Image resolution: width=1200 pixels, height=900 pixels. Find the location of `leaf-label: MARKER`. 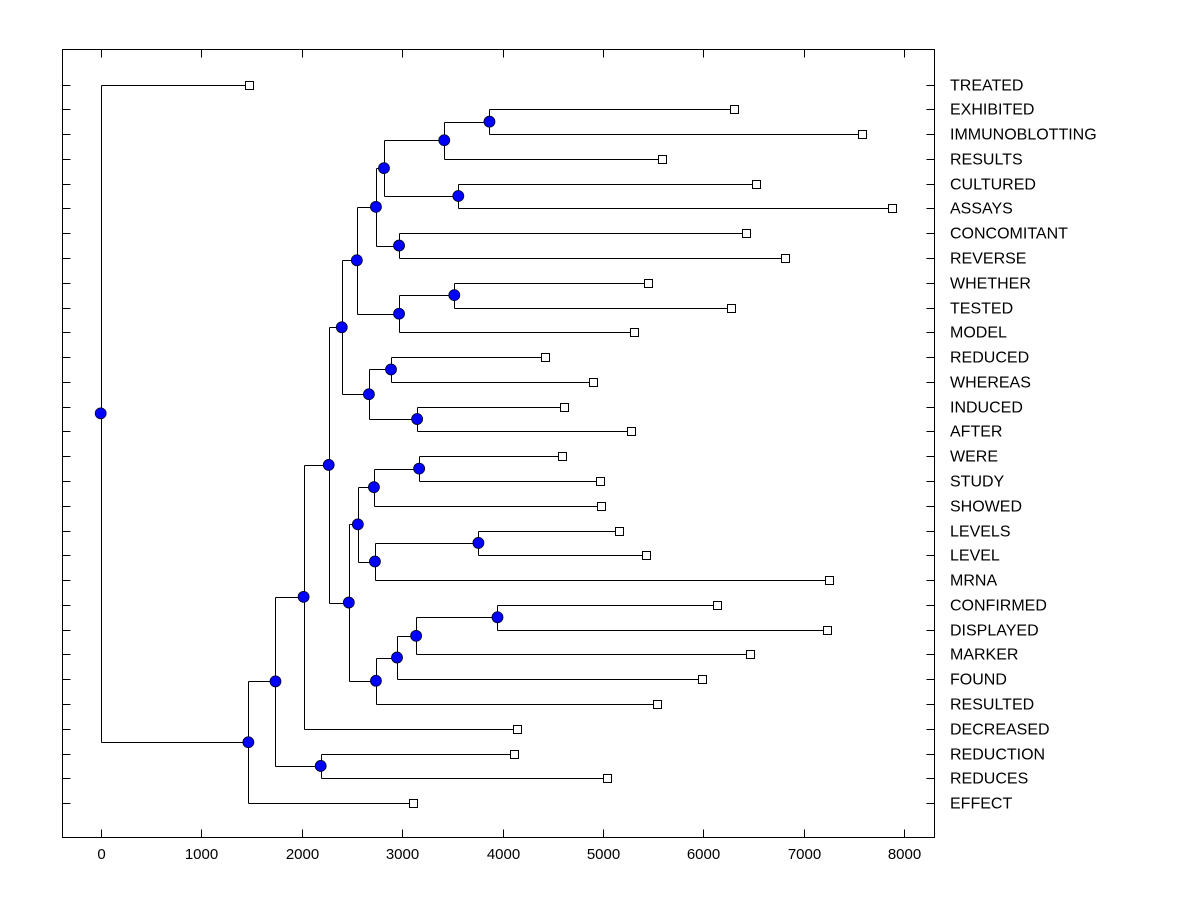

leaf-label: MARKER is located at coordinates (984, 655).